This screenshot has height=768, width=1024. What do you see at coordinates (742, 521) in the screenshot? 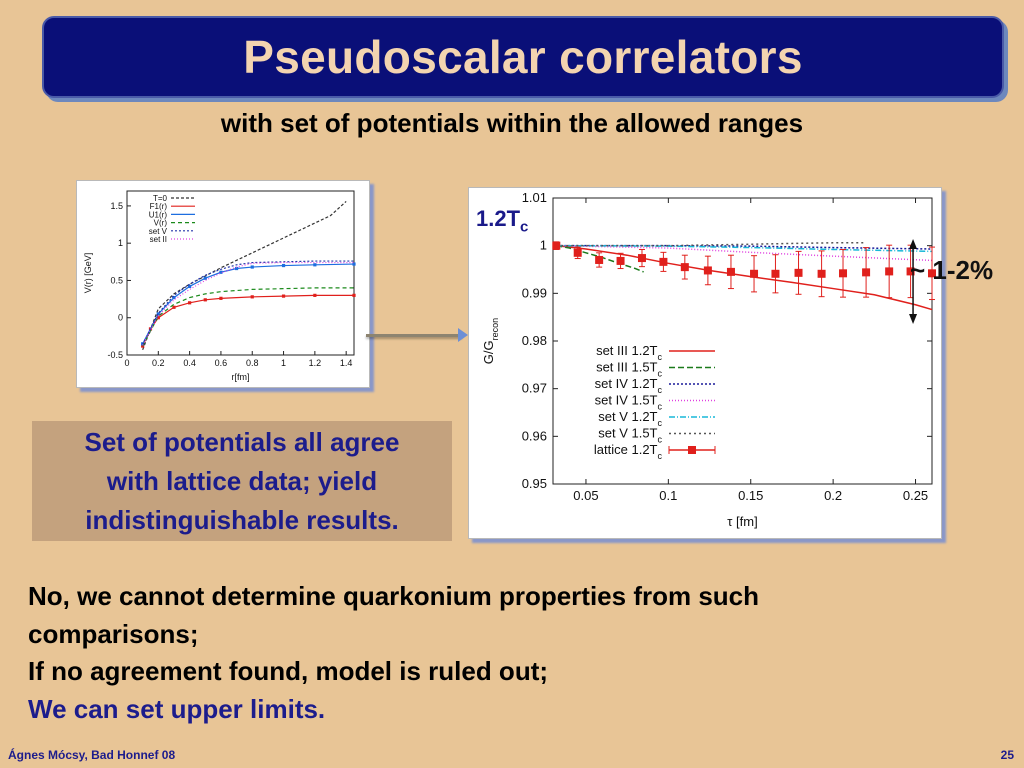
I see `x-axis-label: τ [fm]` at bounding box center [742, 521].